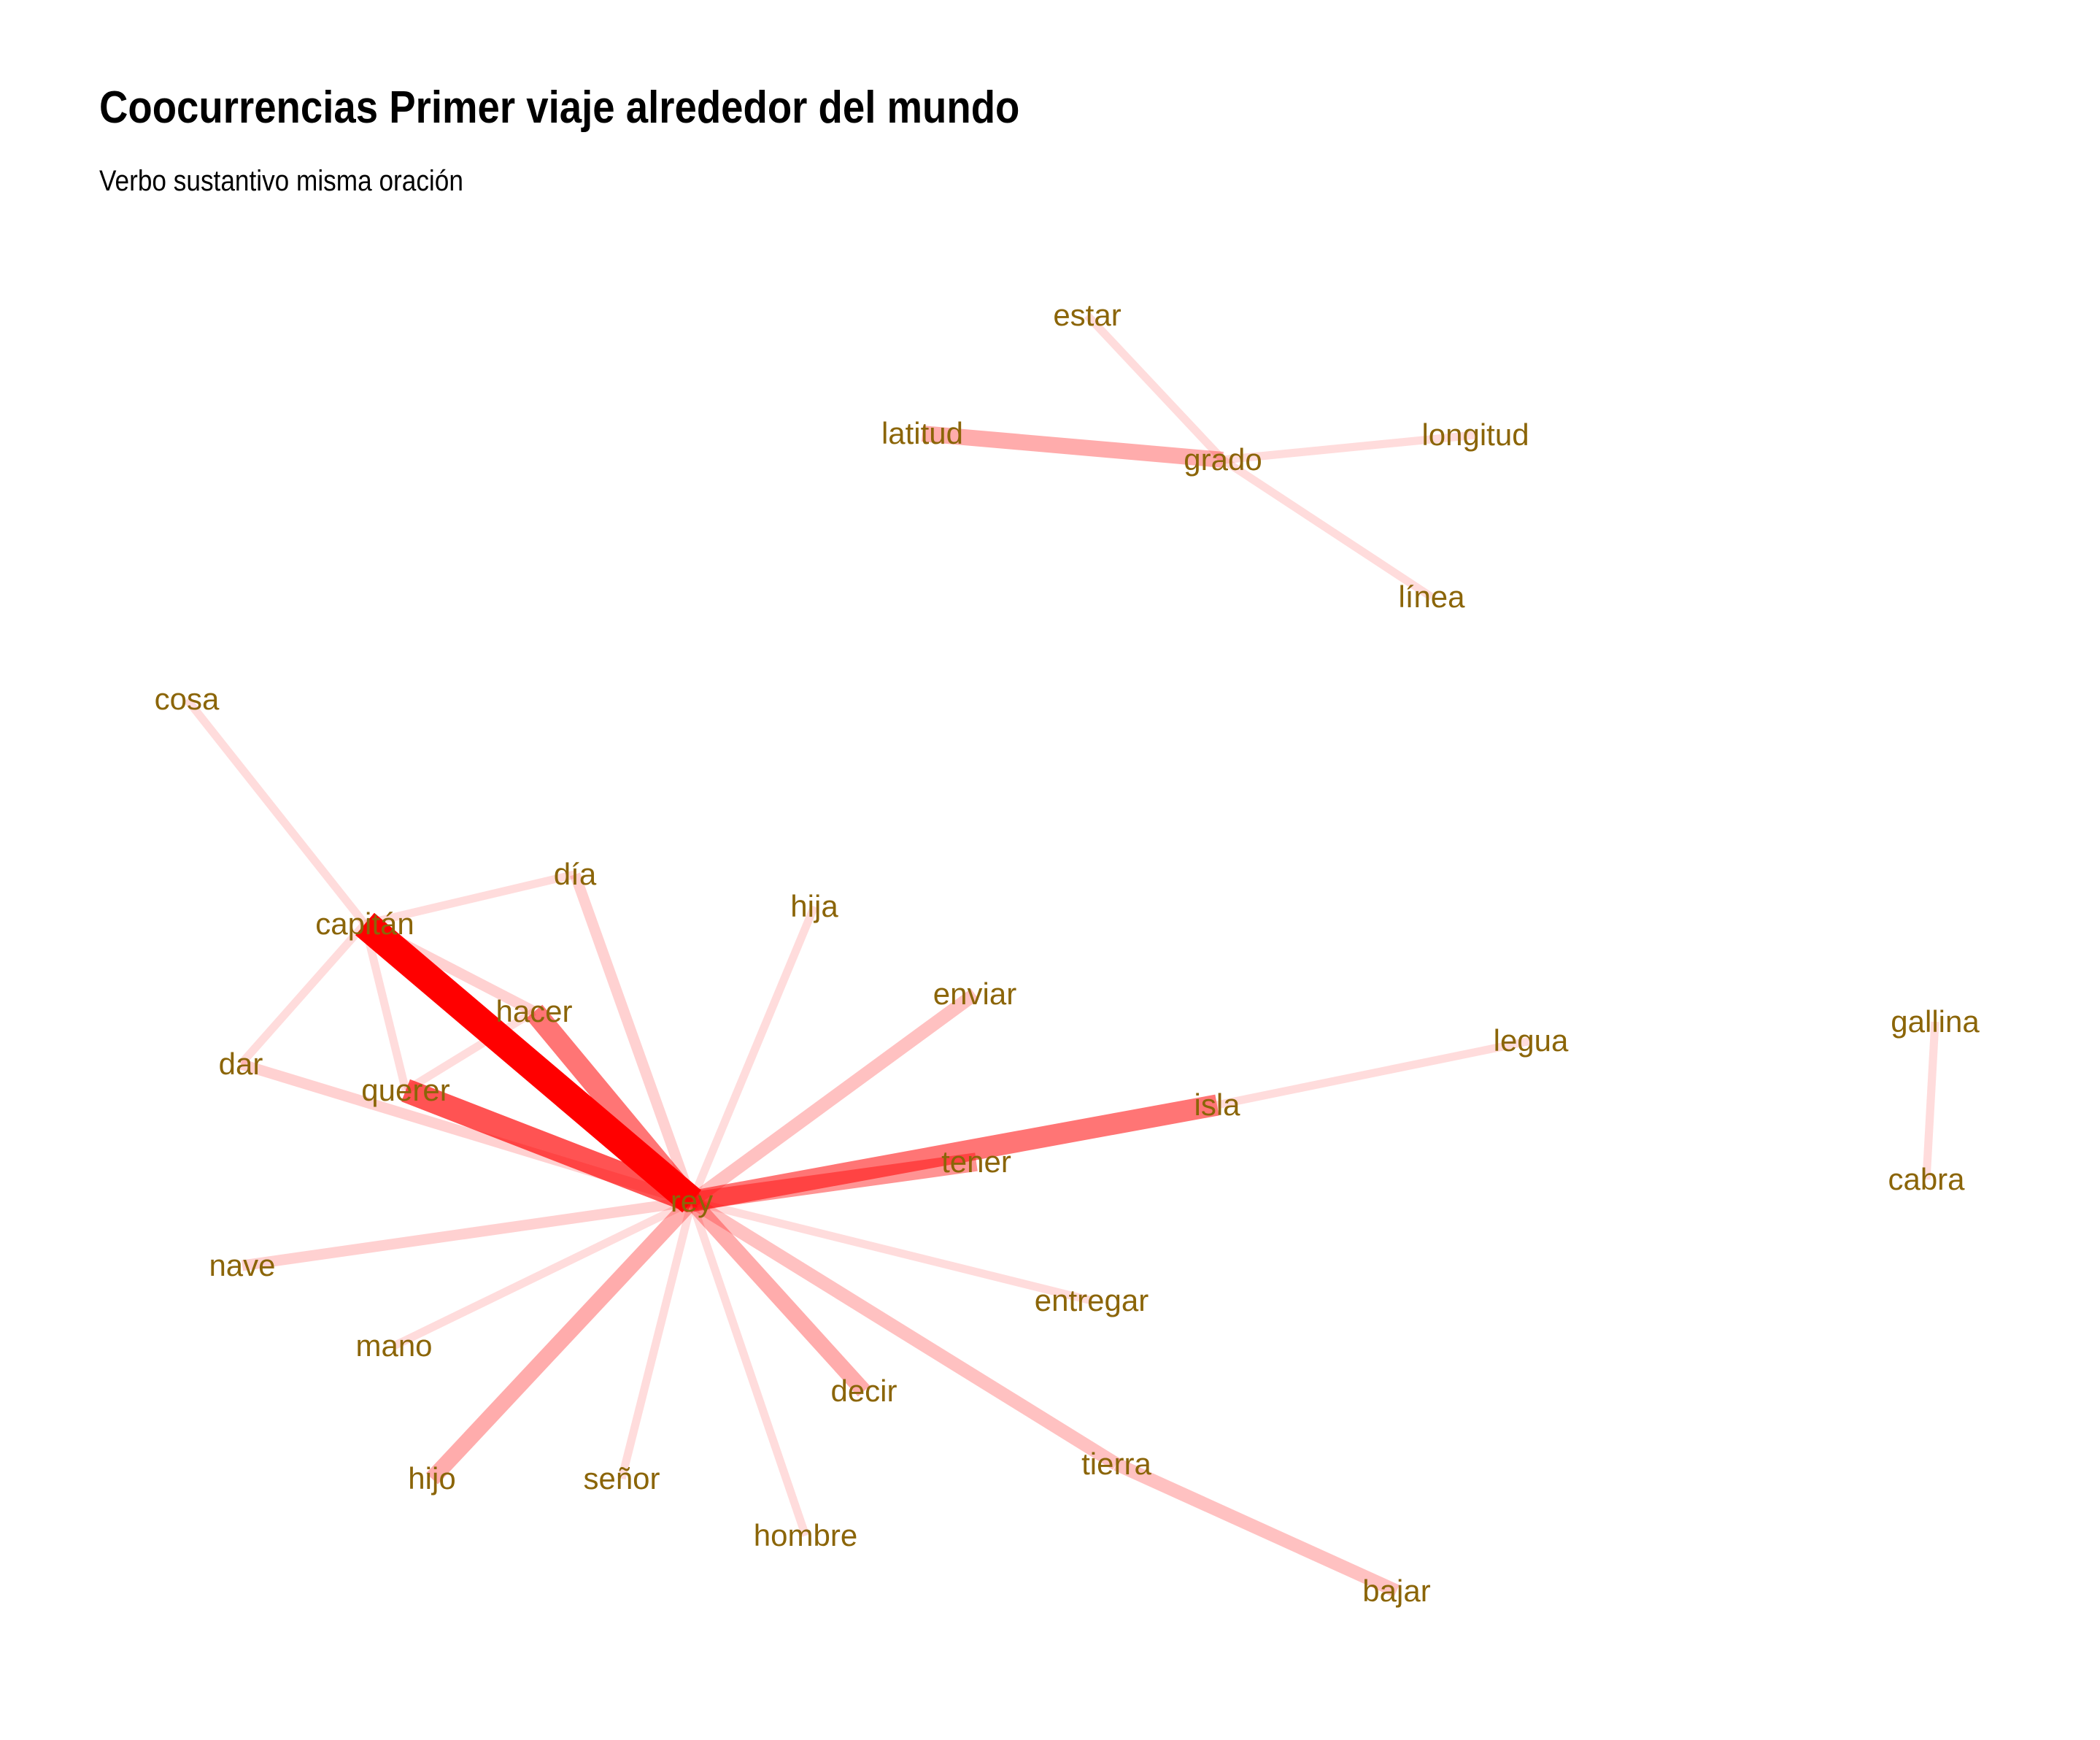 Image resolution: width=2100 pixels, height=1740 pixels. I want to click on edge-tierra-bajar, so click(1256, 1528).